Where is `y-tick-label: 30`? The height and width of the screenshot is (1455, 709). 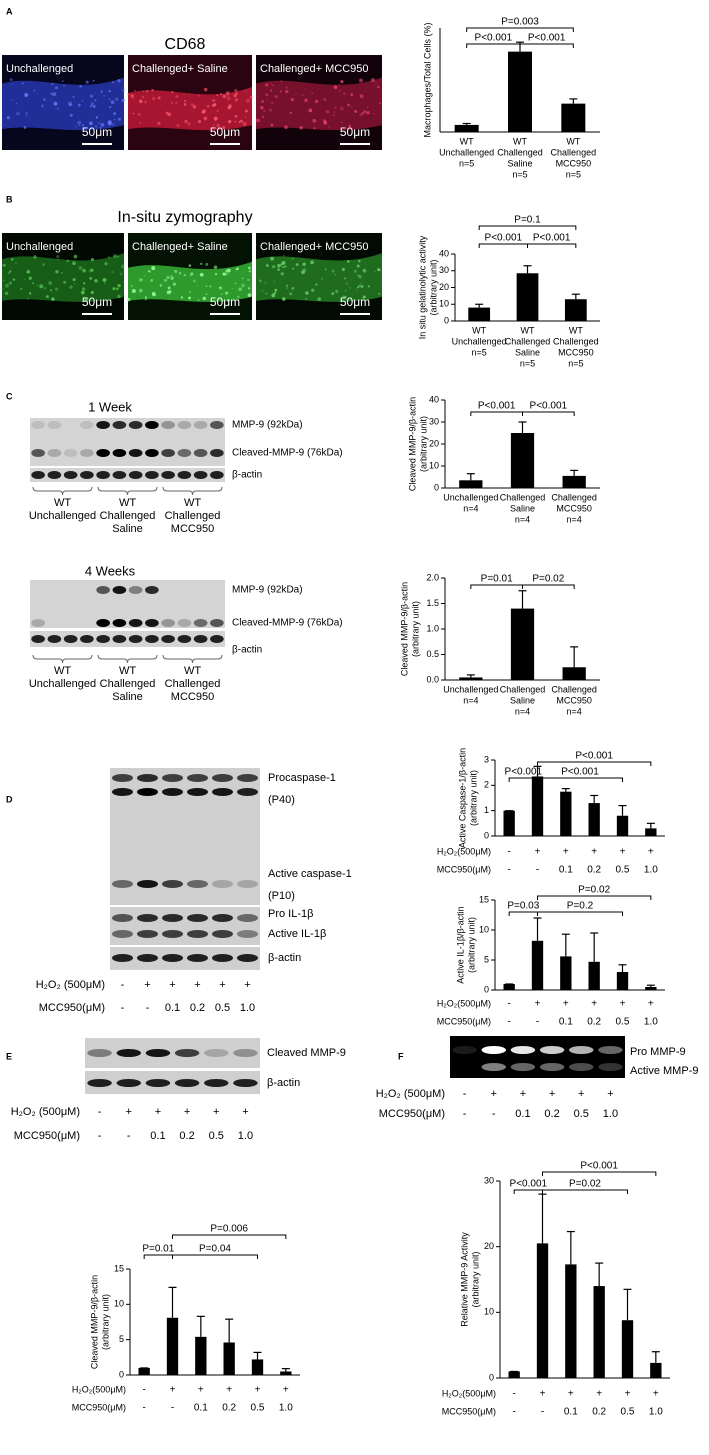
y-tick-label: 30 is located at coordinates (489, 1180).